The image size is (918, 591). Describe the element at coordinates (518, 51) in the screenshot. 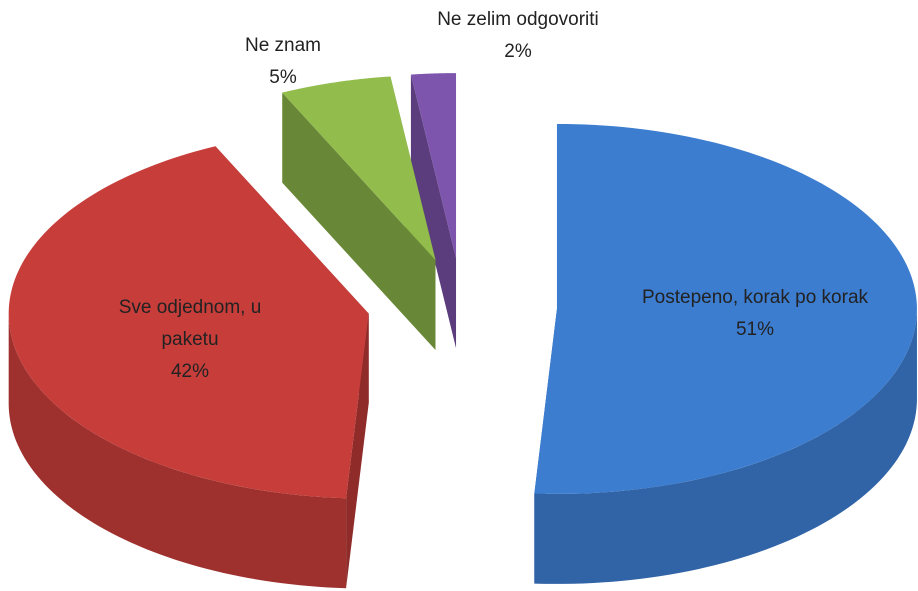

I see `value-label: 2%` at that location.